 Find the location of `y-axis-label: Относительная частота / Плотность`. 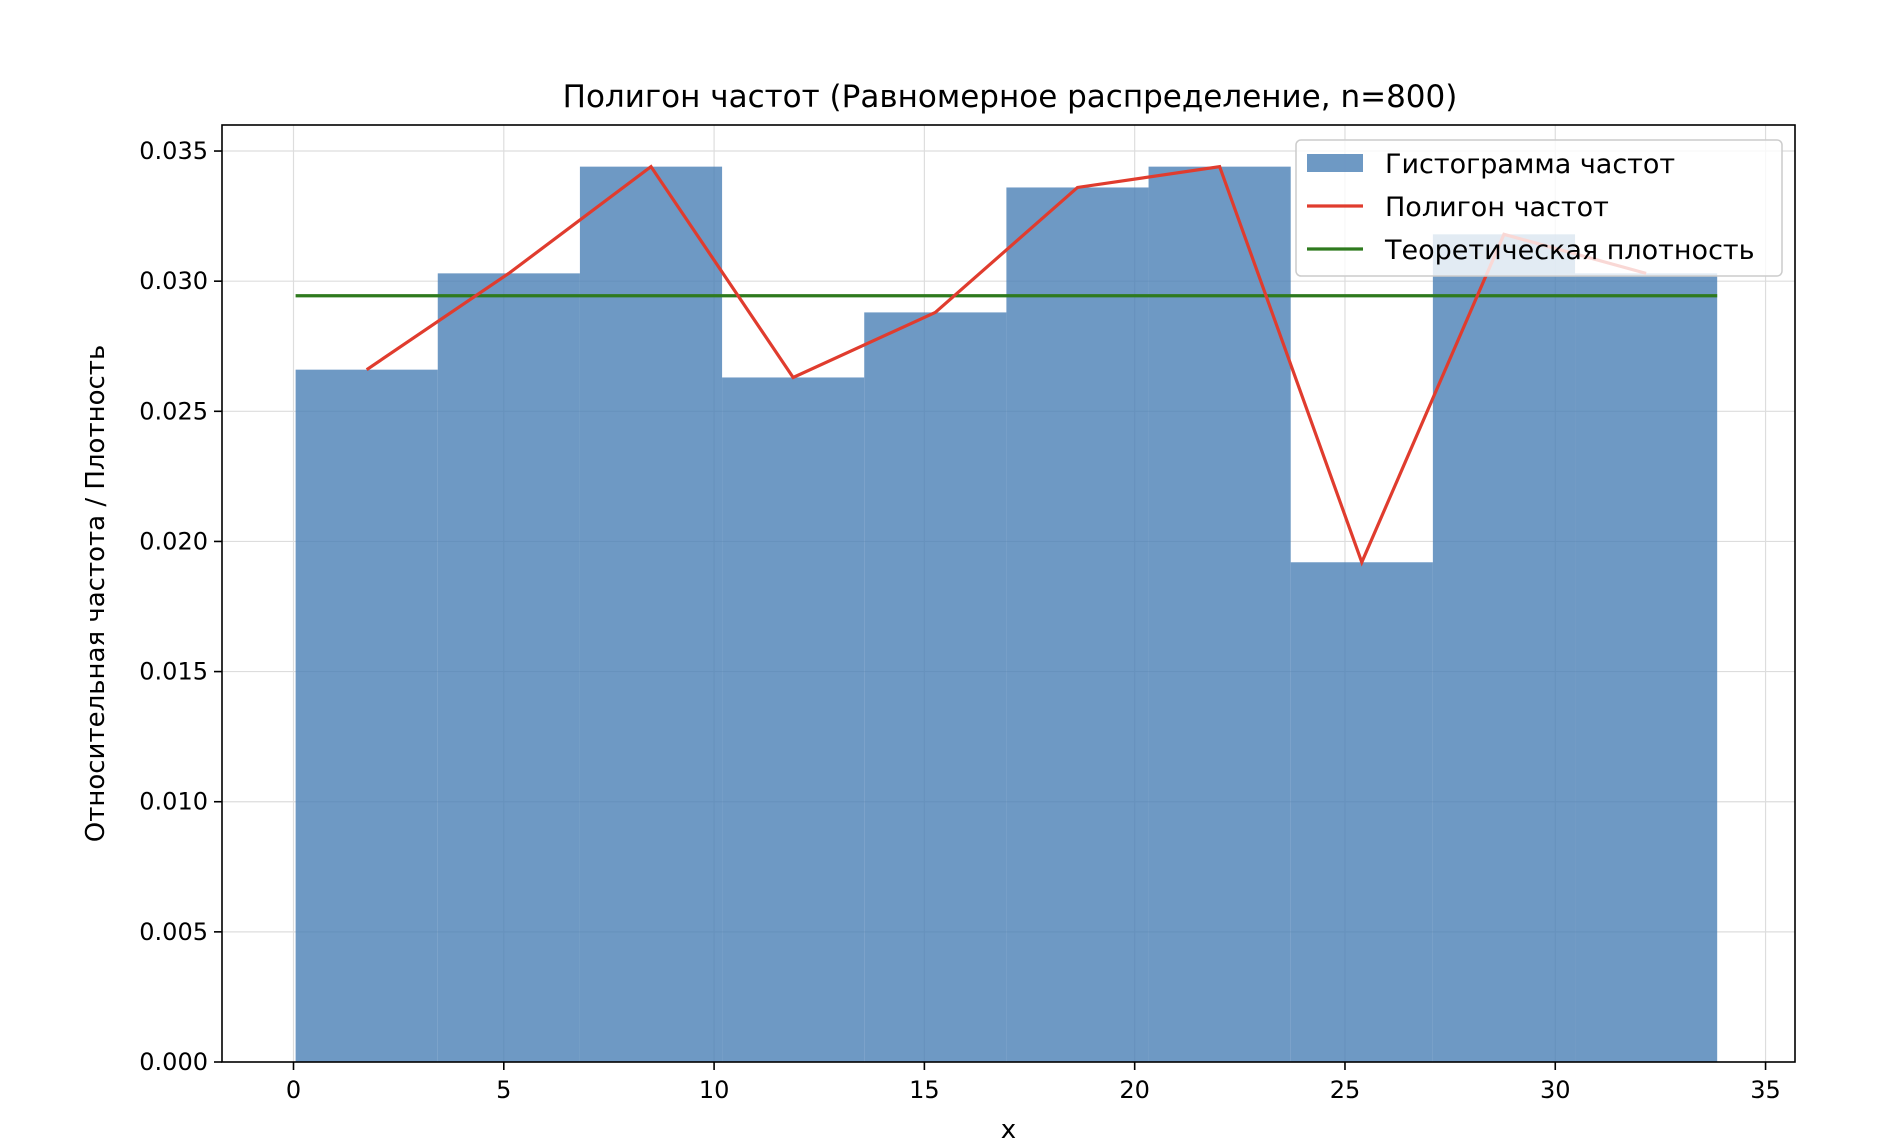

y-axis-label: Относительная частота / Плотность is located at coordinates (96, 594).